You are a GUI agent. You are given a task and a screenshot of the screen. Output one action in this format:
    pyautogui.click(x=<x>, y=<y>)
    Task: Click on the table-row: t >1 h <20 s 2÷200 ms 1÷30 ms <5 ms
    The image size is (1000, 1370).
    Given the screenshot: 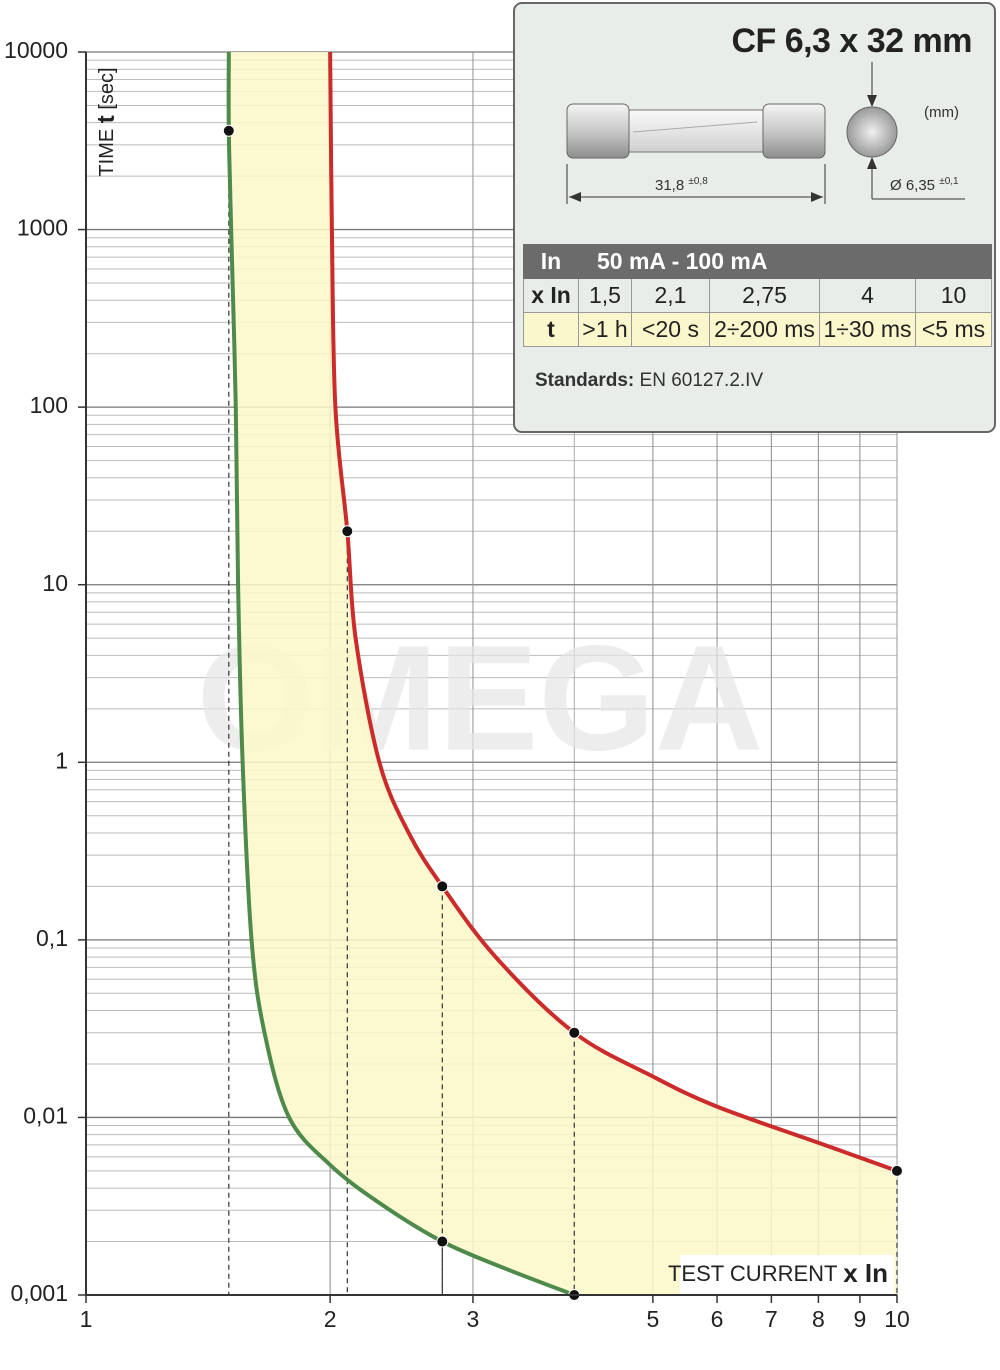 What is the action you would take?
    pyautogui.click(x=757, y=329)
    